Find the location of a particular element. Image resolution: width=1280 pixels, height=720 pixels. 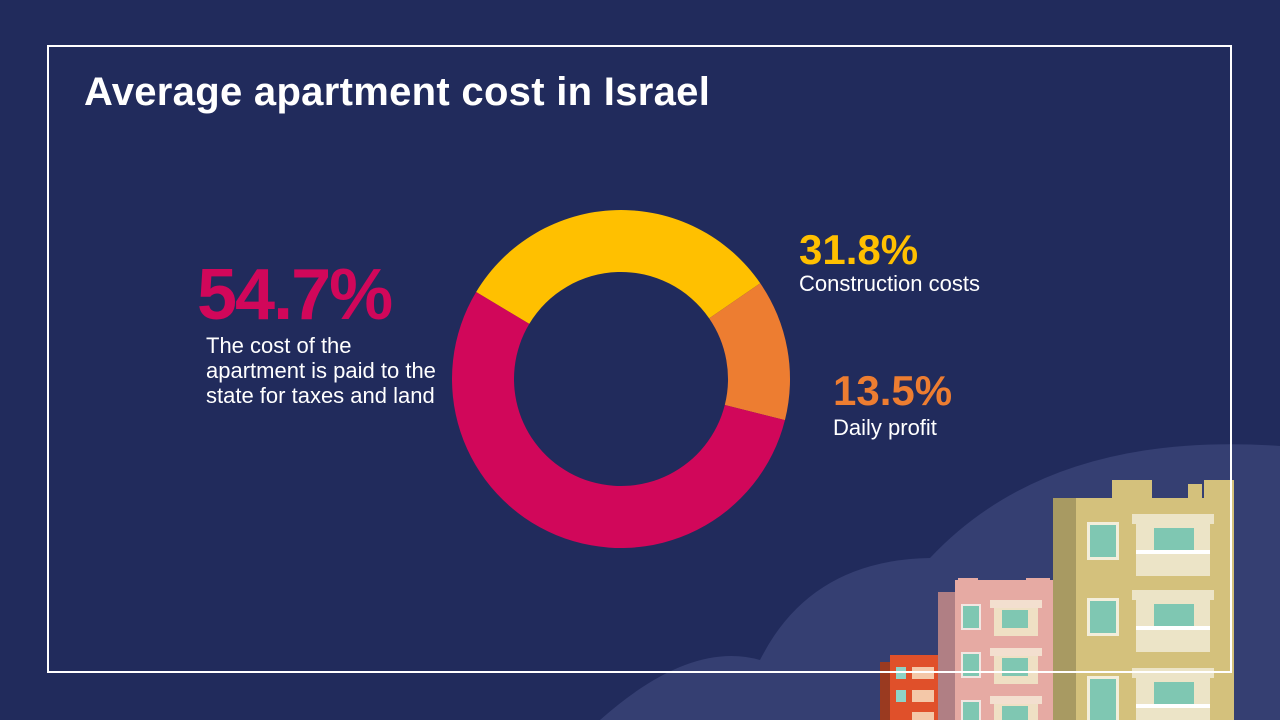

donut-slice-land-tax is located at coordinates (618, 420).